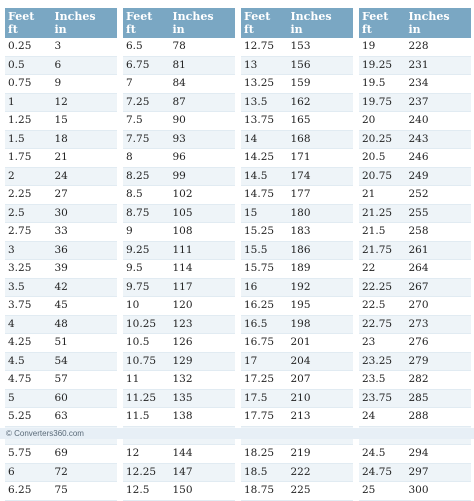 The image size is (474, 501). What do you see at coordinates (382, 343) in the screenshot?
I see `feet-value-cell: 23` at bounding box center [382, 343].